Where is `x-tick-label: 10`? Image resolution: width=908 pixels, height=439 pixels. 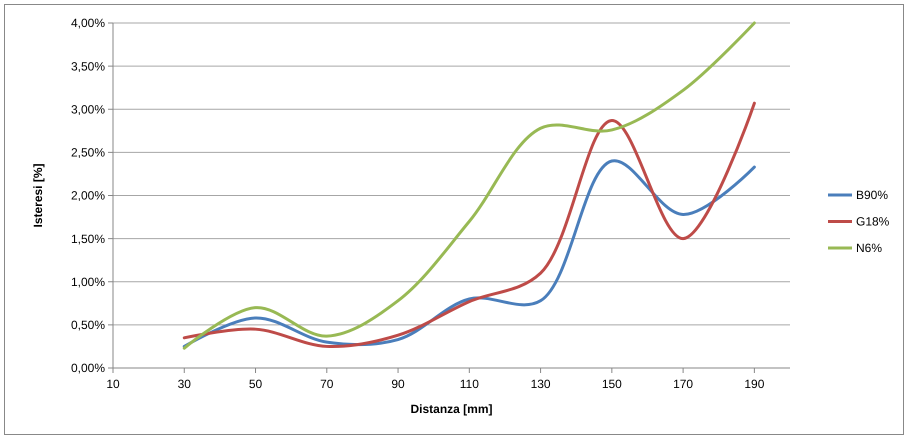
x-tick-label: 10 is located at coordinates (113, 384).